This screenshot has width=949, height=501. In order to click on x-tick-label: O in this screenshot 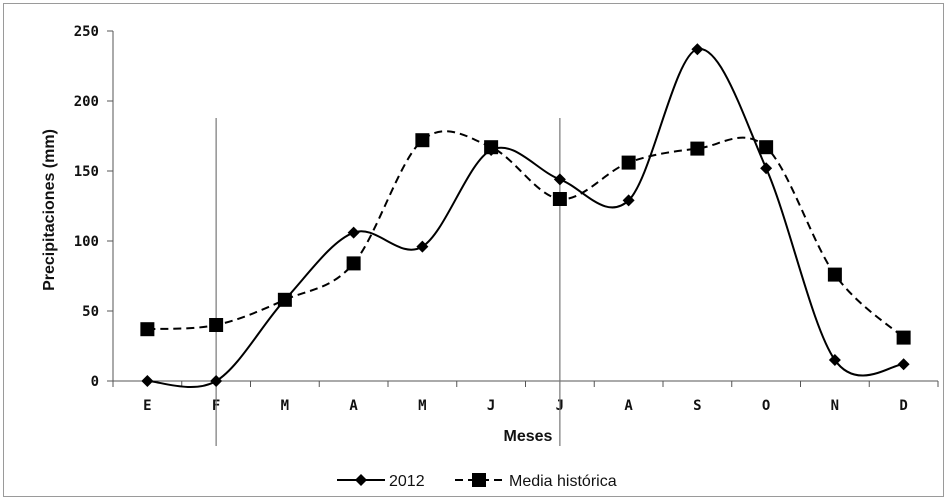, I will do `click(766, 406)`.